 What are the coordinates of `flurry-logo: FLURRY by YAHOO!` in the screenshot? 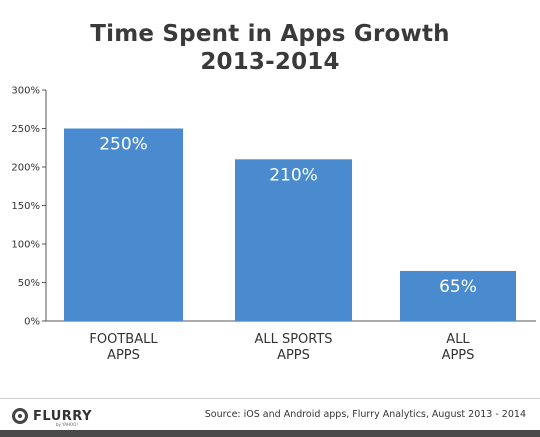 It's located at (52, 416).